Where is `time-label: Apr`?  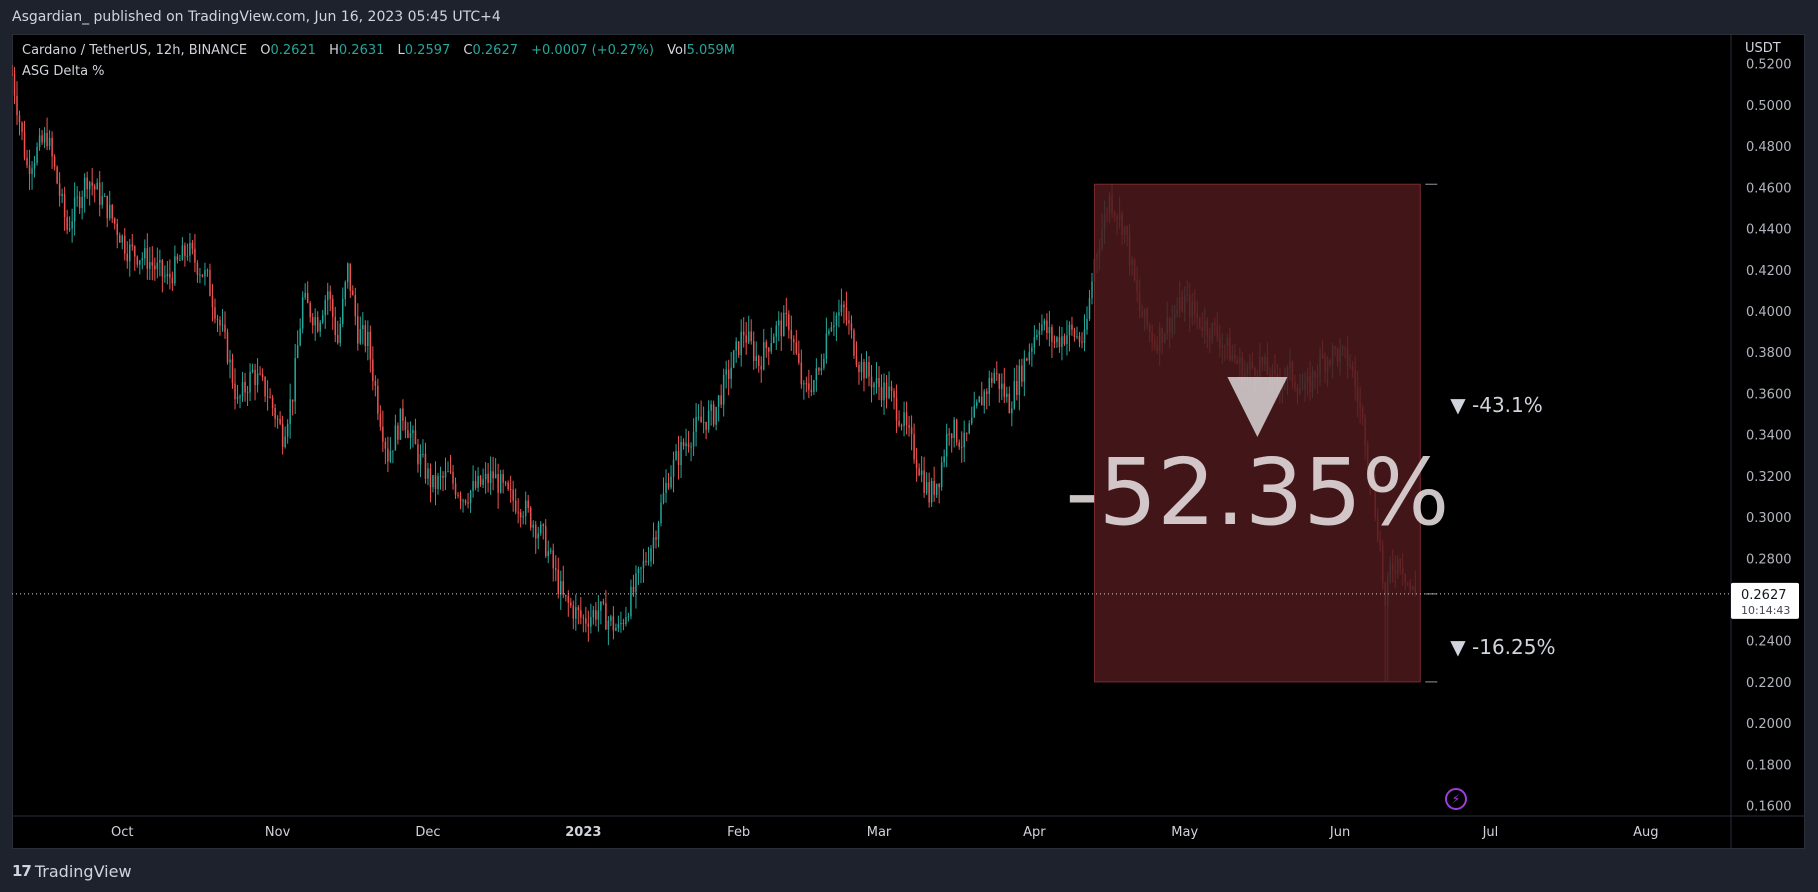 time-label: Apr is located at coordinates (1034, 832).